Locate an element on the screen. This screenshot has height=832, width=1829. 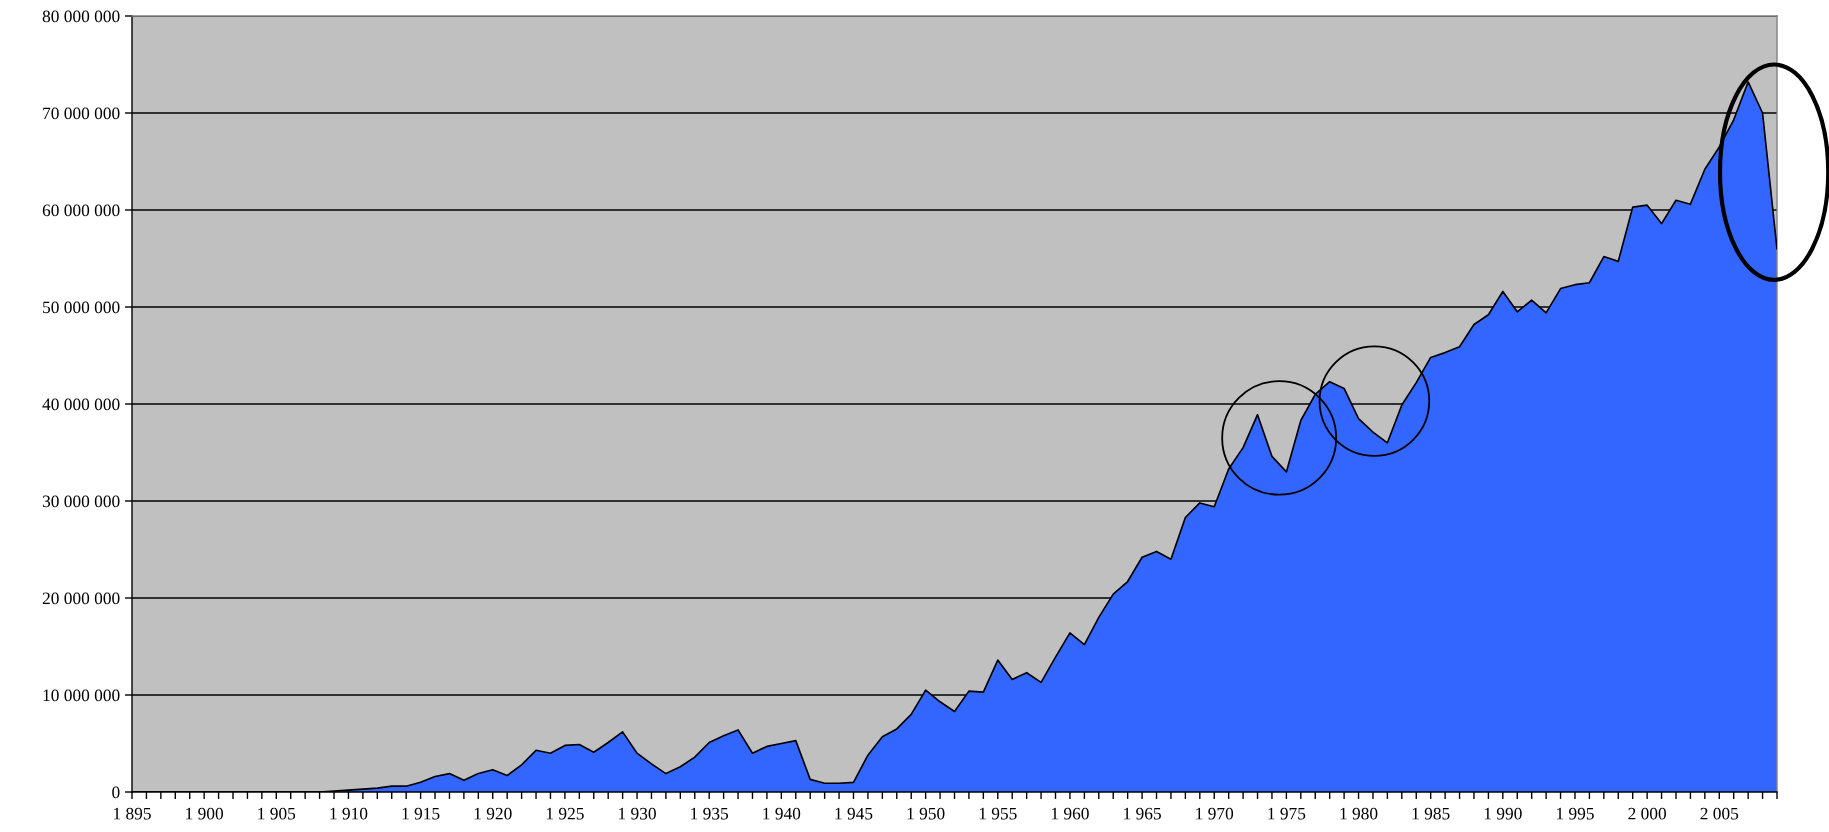
x-tick-label: 1 990 is located at coordinates (1503, 813).